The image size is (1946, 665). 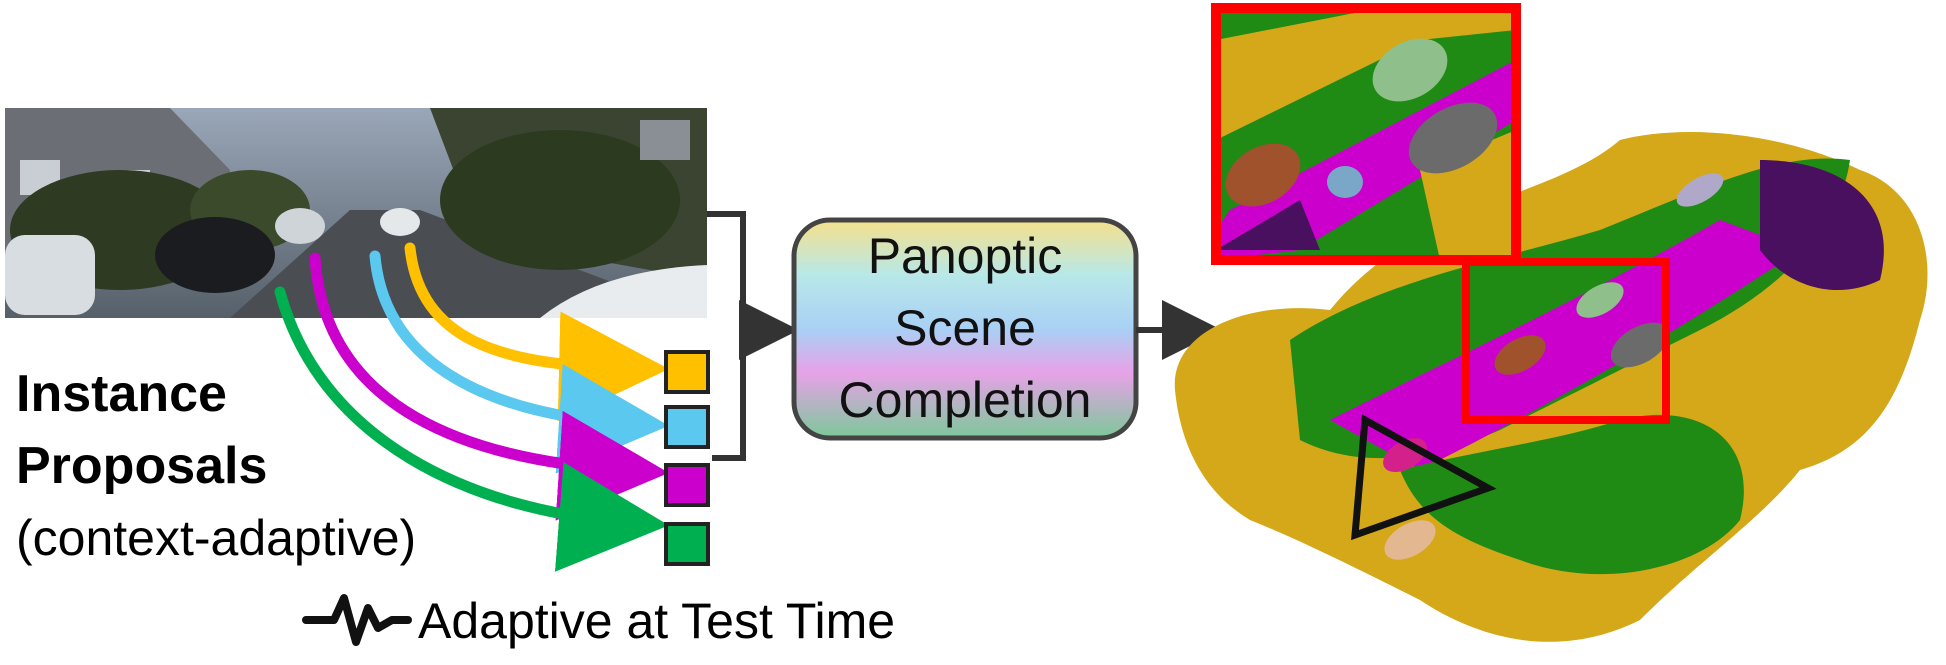 I want to click on proposal-squares, so click(x=687, y=458).